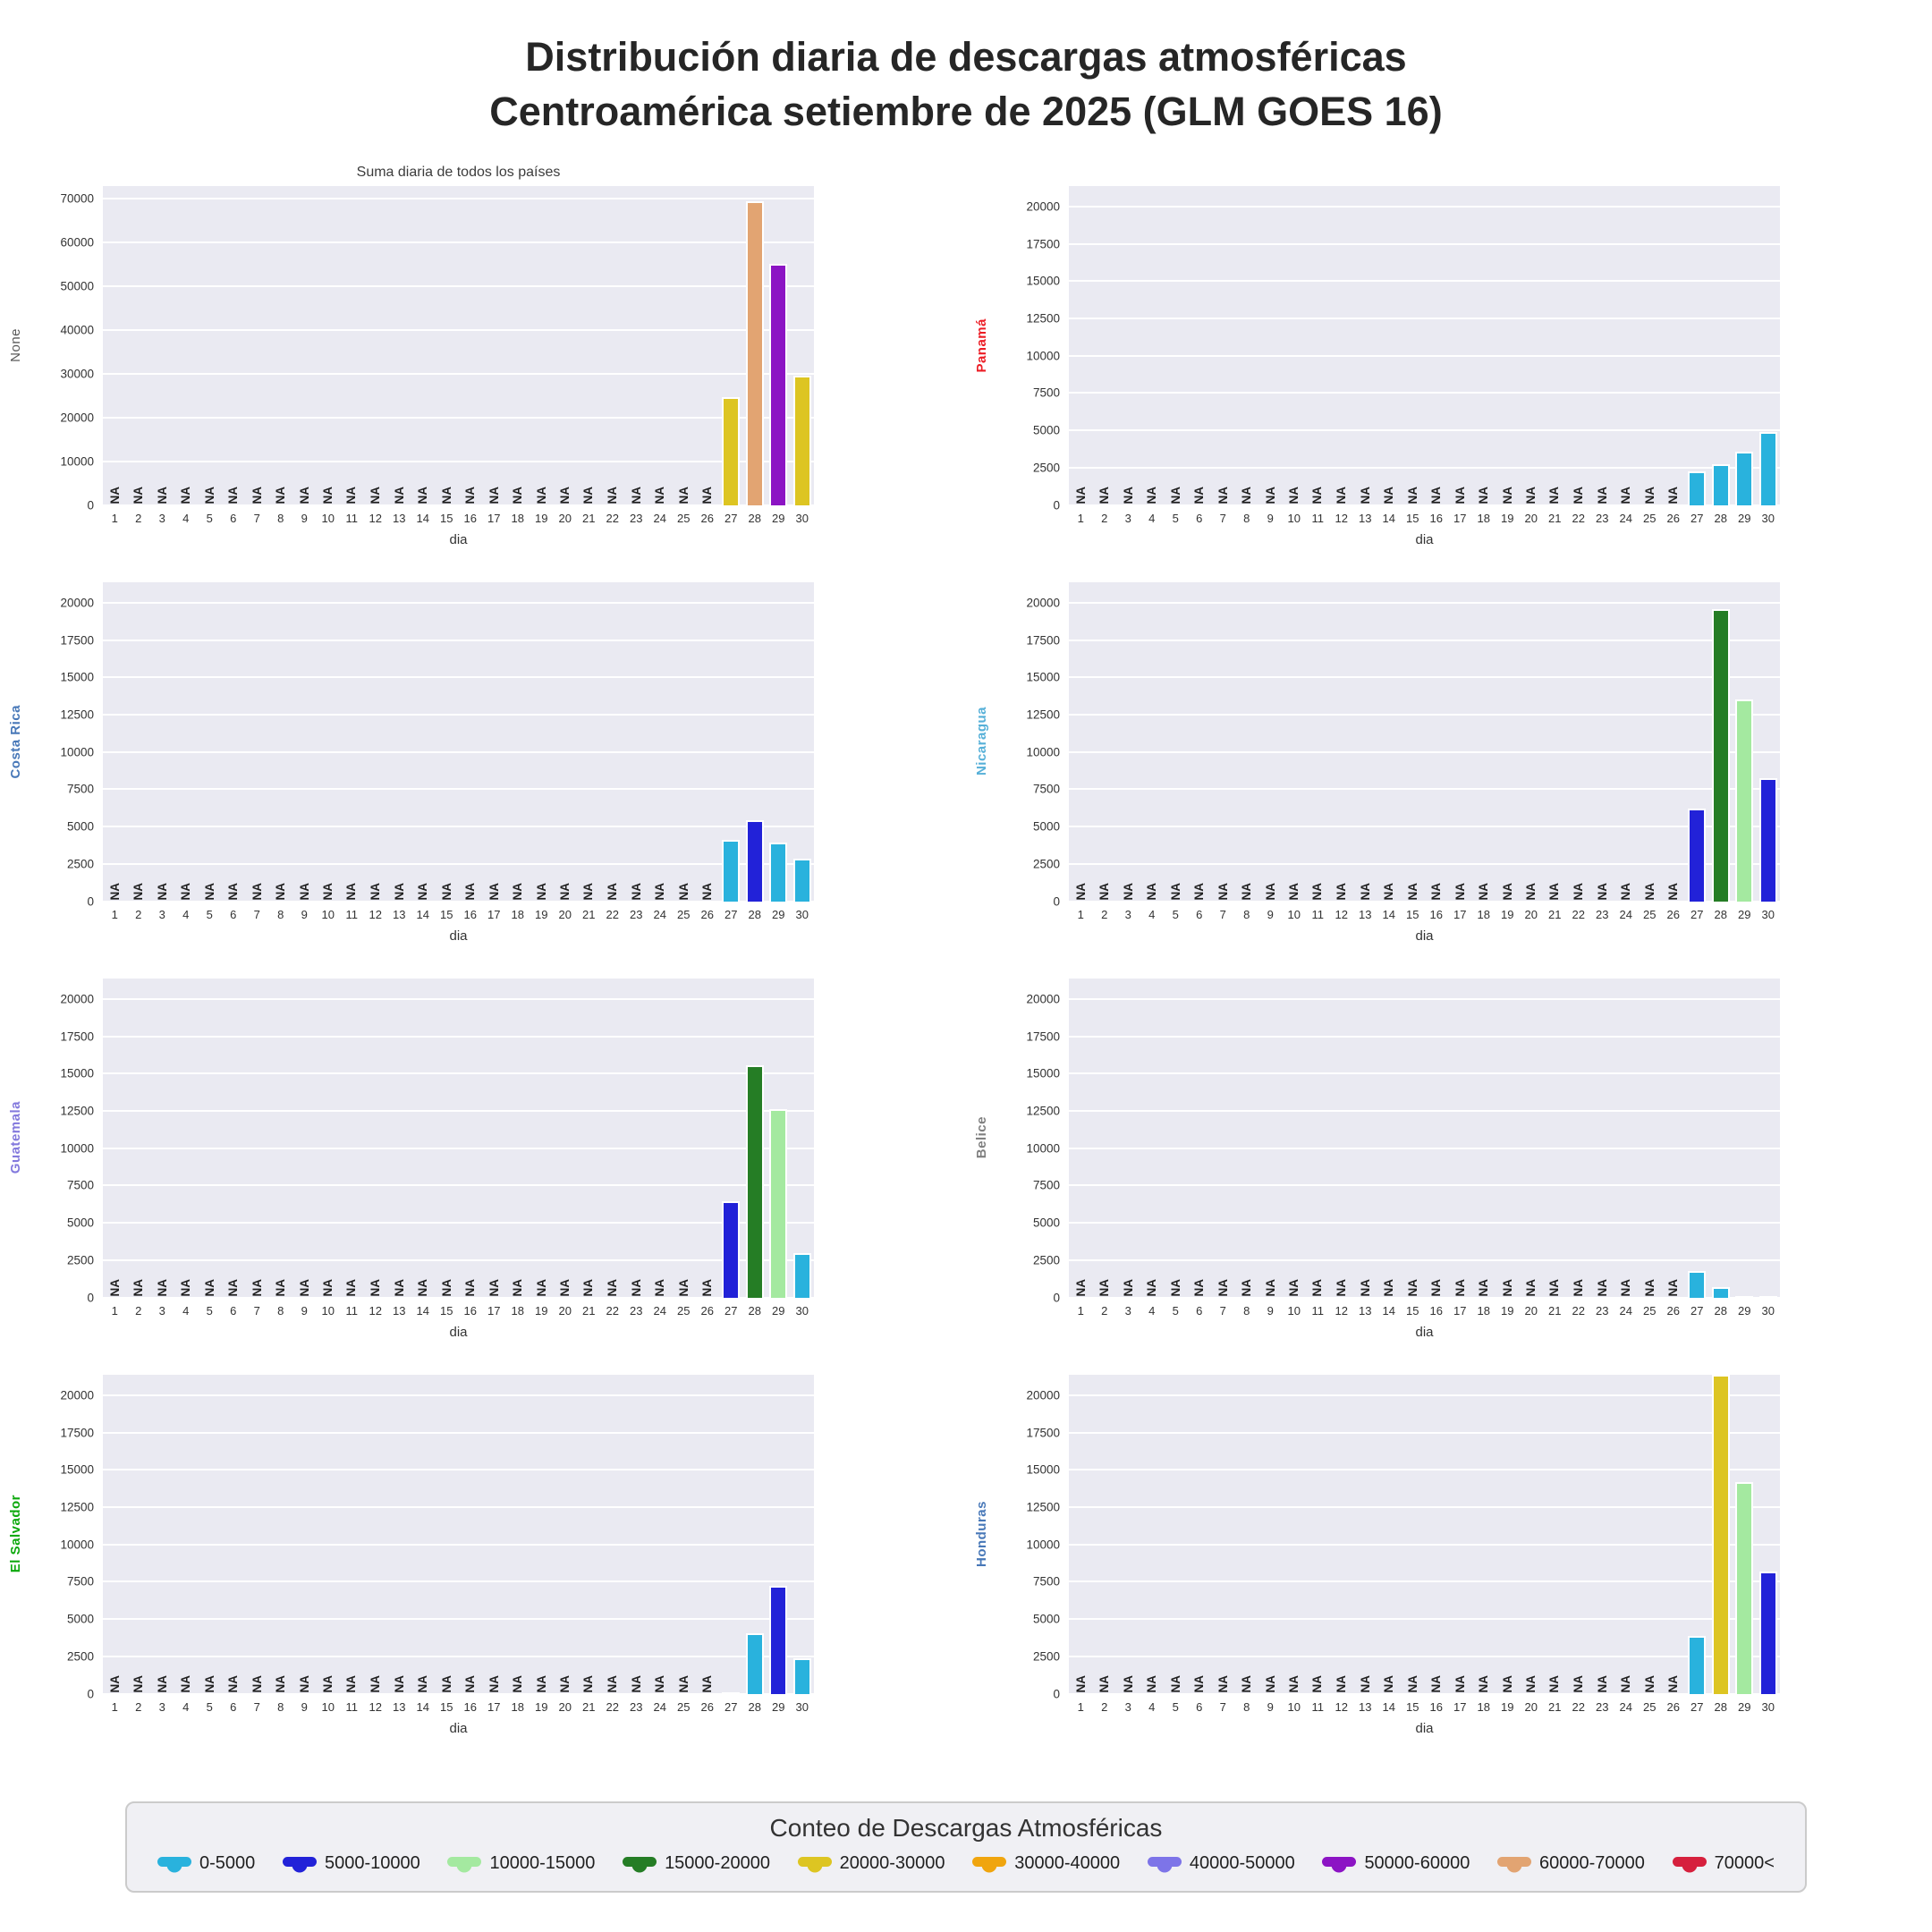  I want to click on y-axis-label-text: Belice, so click(981, 1137).